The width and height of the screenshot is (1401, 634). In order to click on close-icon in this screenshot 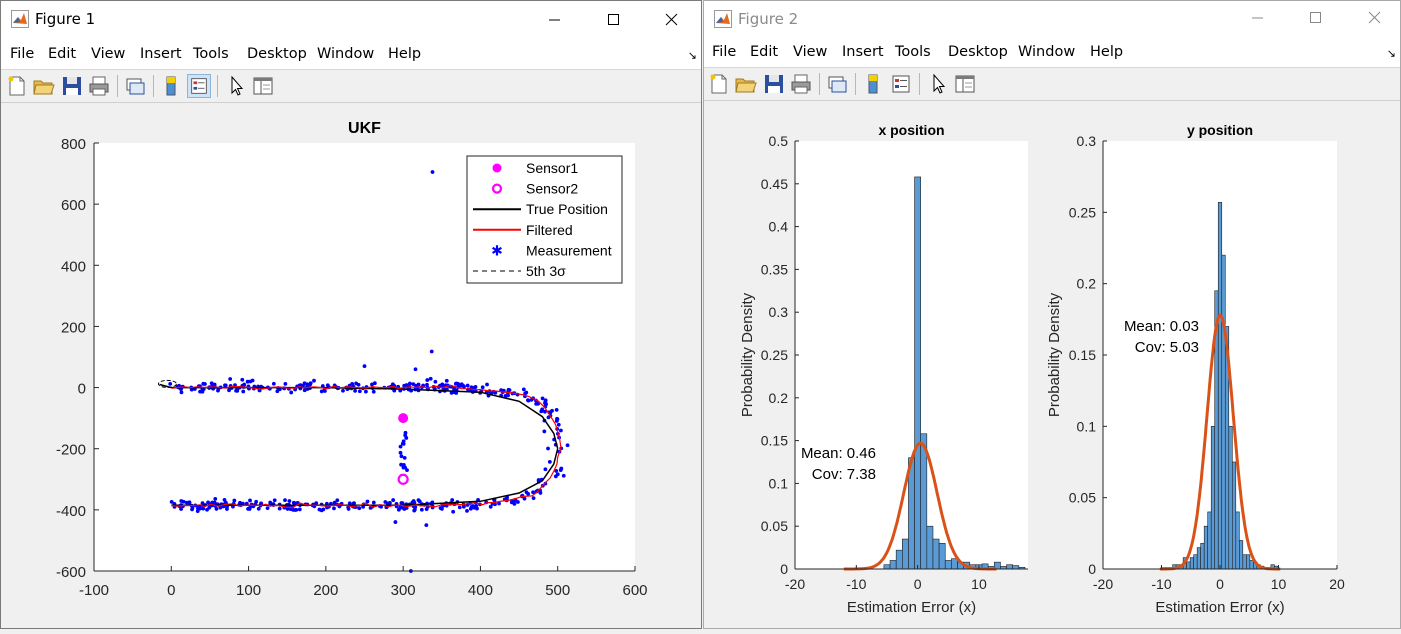, I will do `click(671, 19)`.